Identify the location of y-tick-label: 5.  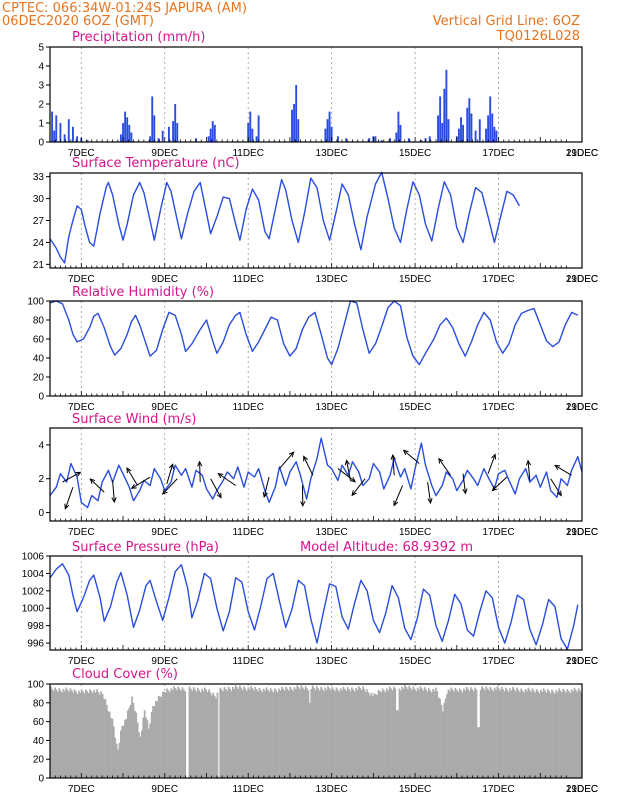
(41, 48).